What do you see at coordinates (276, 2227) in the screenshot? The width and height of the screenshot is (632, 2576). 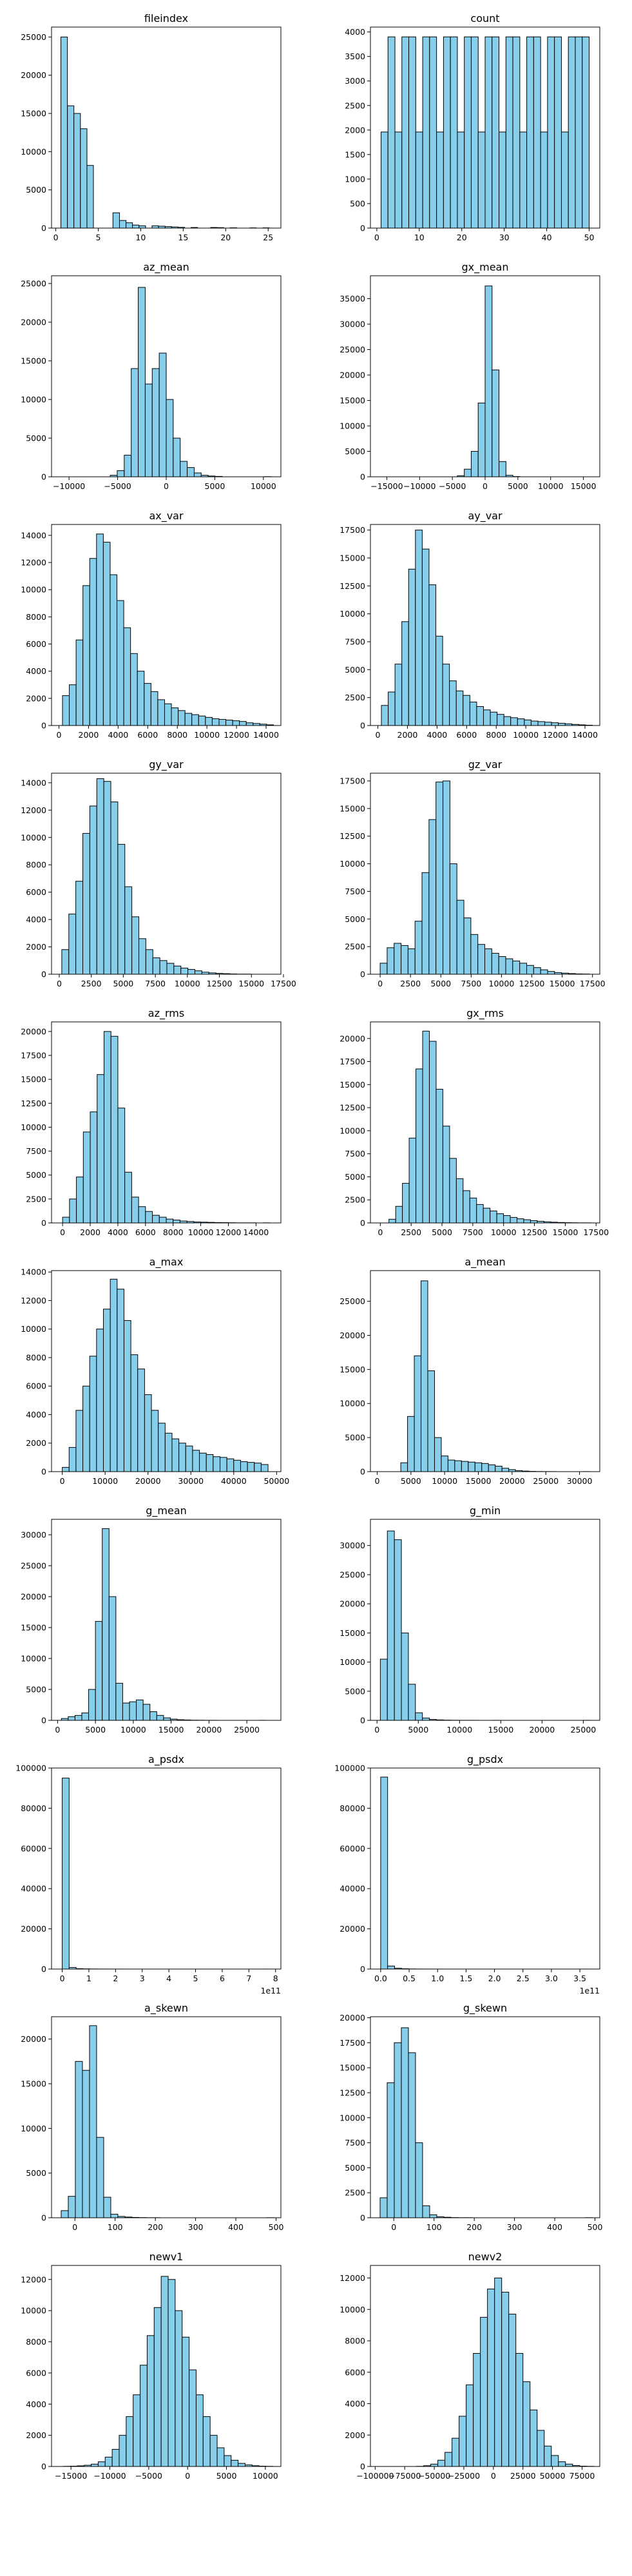 I see `x-tick-label: 500` at bounding box center [276, 2227].